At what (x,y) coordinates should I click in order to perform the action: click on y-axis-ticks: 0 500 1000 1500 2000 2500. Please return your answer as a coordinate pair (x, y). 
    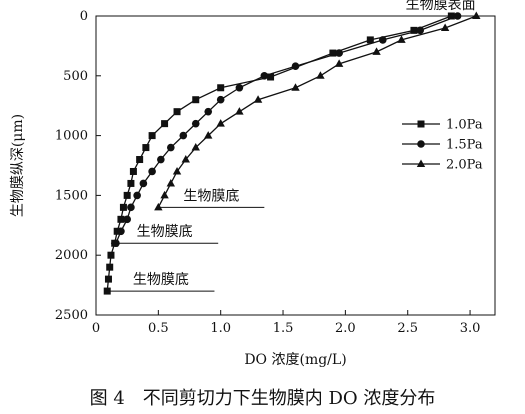
    Looking at the image, I should click on (78, 166).